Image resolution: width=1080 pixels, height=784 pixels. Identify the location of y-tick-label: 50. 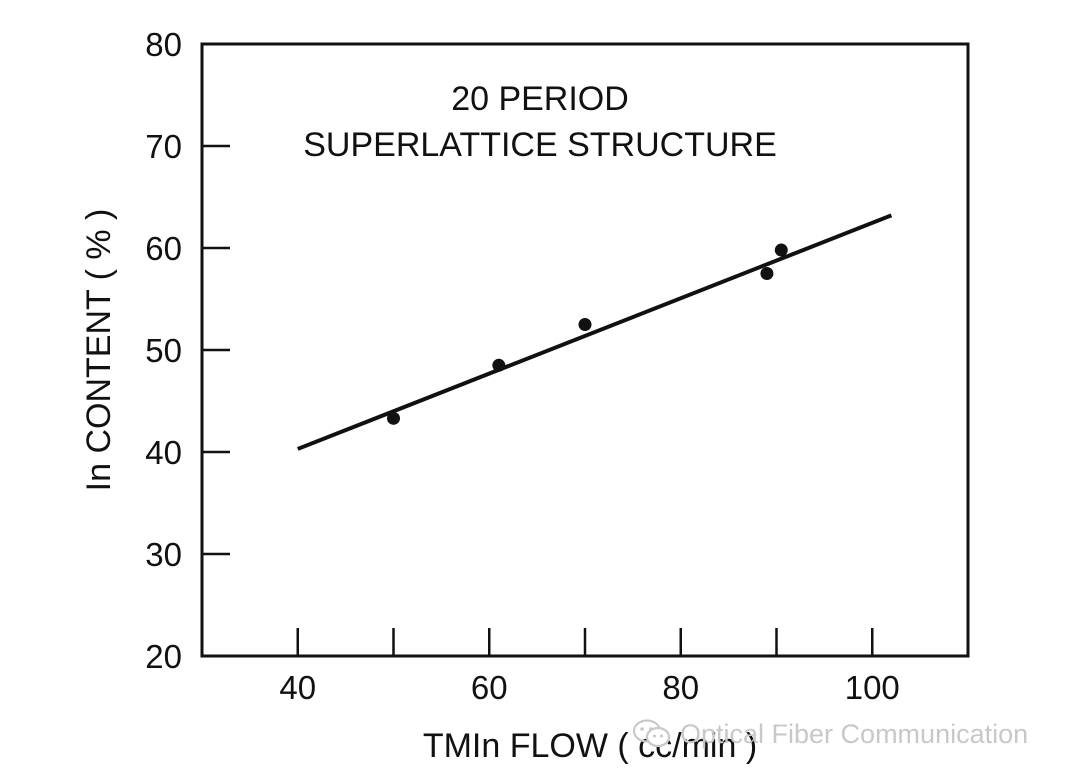
(163, 350).